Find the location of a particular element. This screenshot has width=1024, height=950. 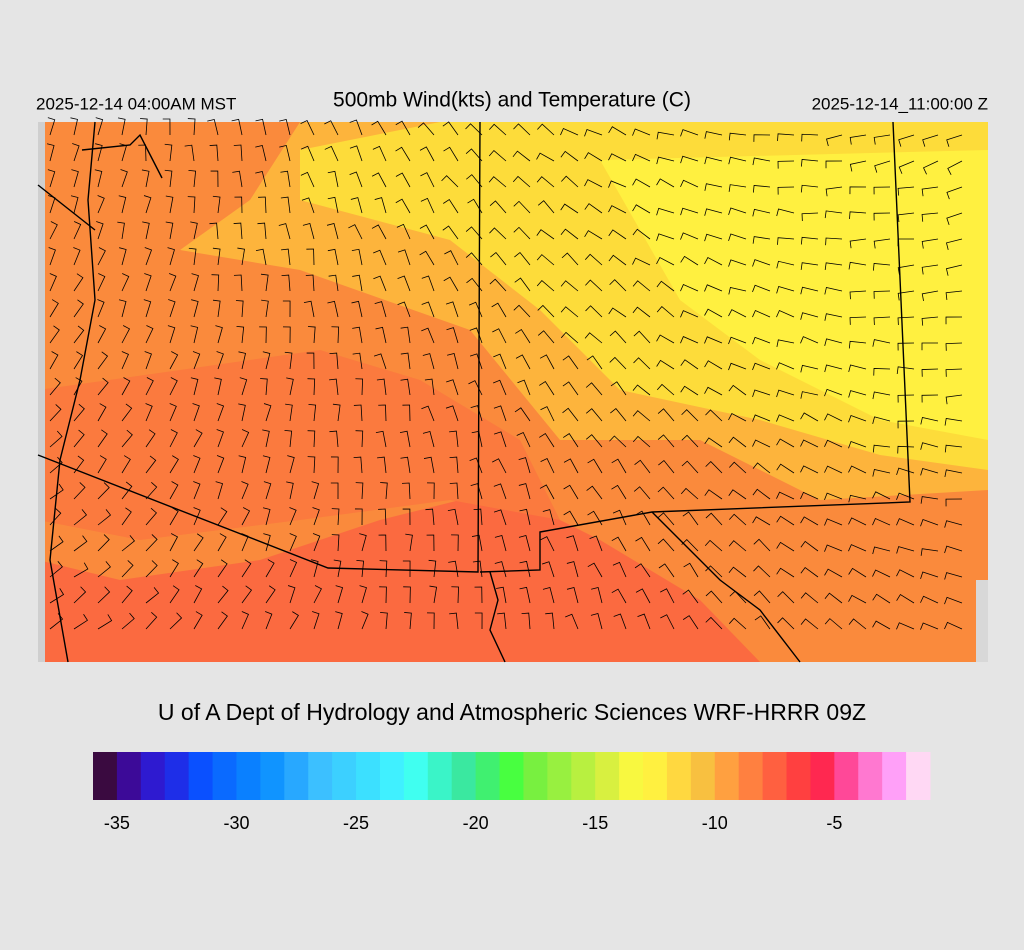

colorbar: -35 -30 -25 -20 -15 -10 -5 is located at coordinates (512, 792).